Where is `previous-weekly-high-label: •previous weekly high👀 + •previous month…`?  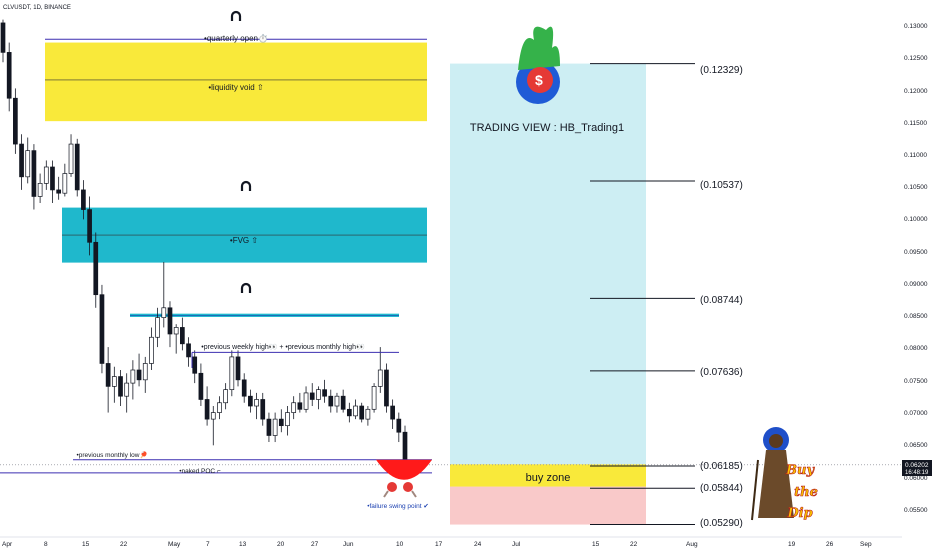 previous-weekly-high-label: •previous weekly high👀 + •previous month… is located at coordinates (283, 347).